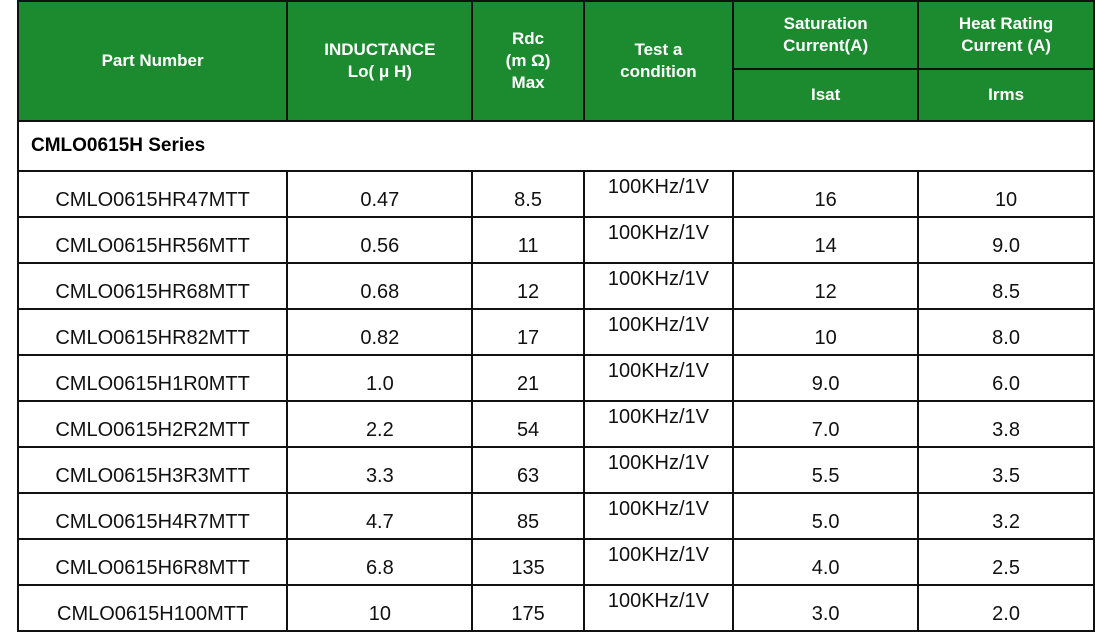  Describe the element at coordinates (152, 424) in the screenshot. I see `part-number-cell: CMLO0615H2R2MTT` at that location.